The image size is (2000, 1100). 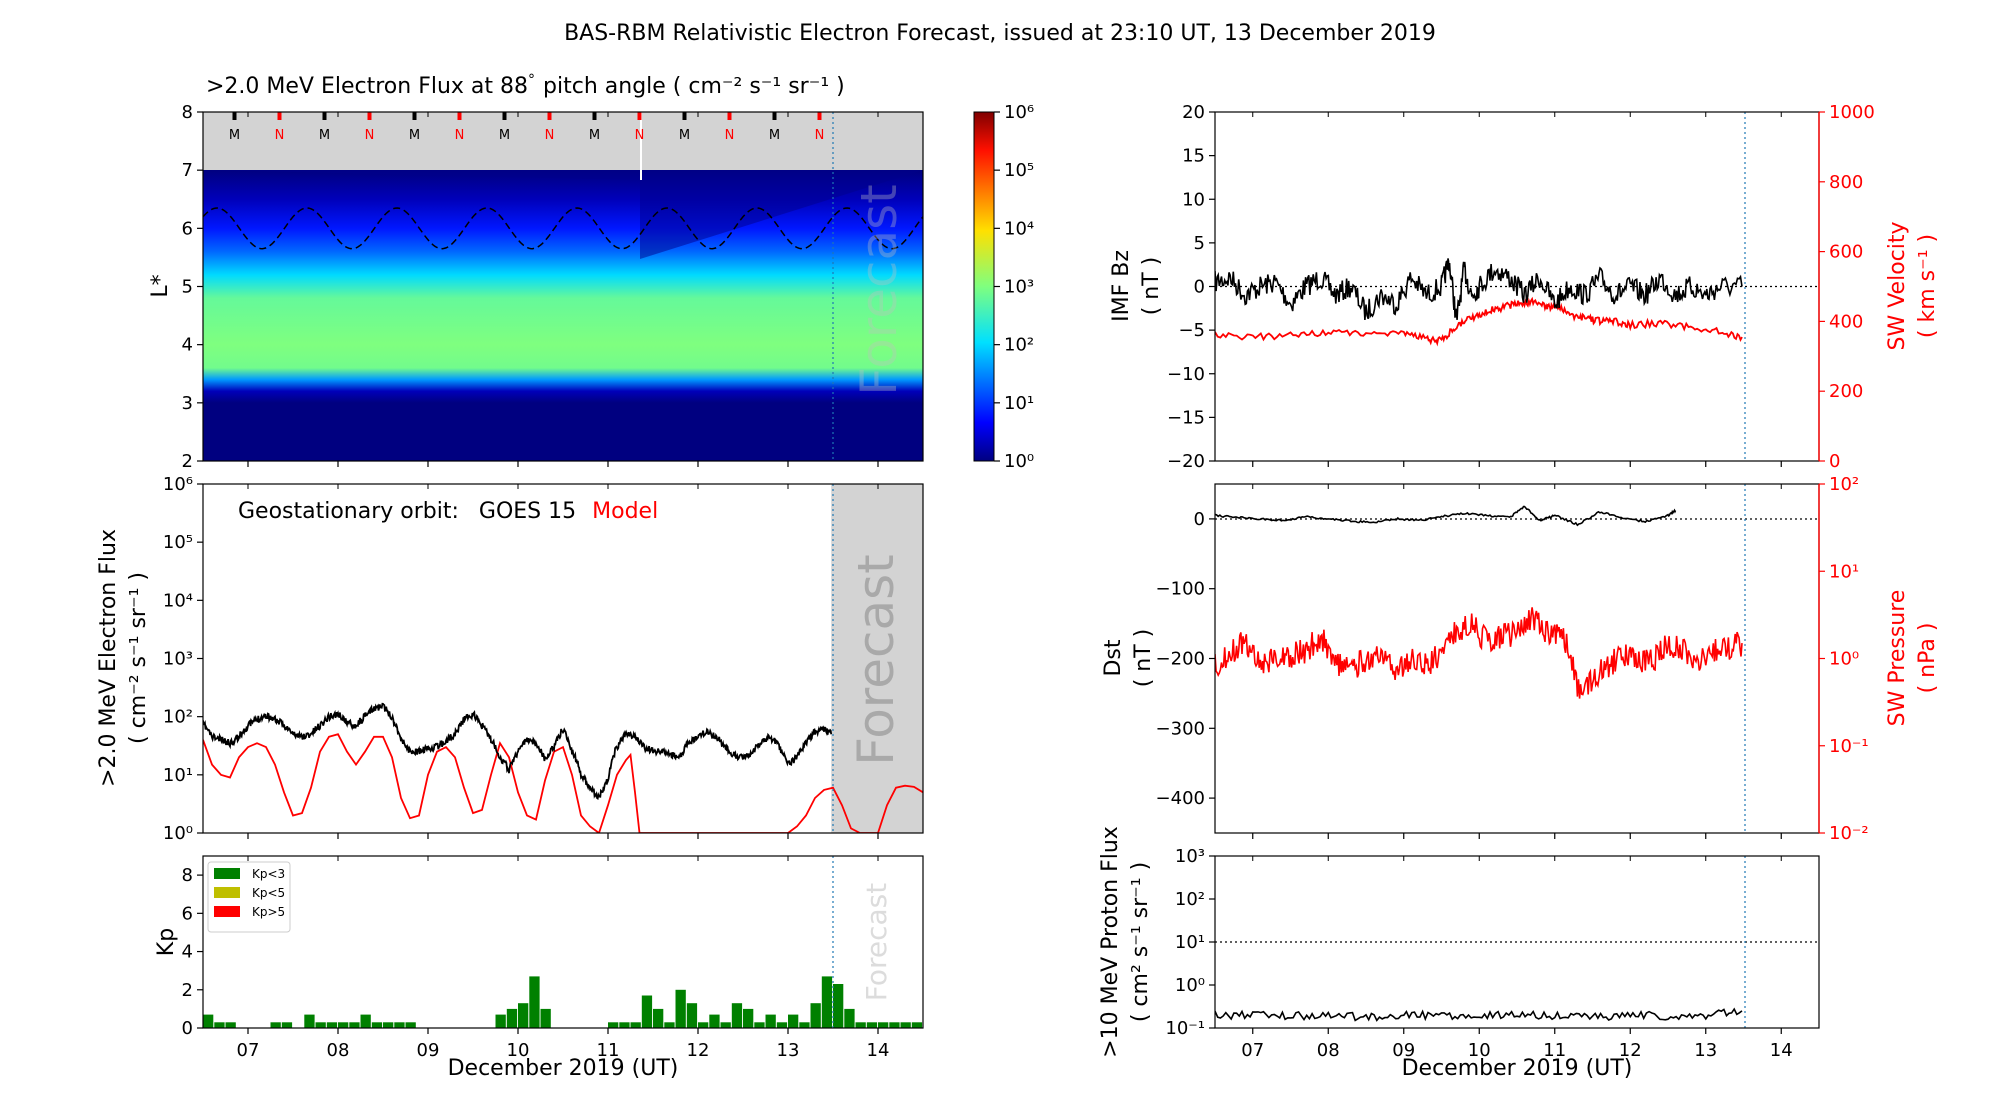 What do you see at coordinates (1846, 182) in the screenshot?
I see `imf-right-y-tick-label: 800` at bounding box center [1846, 182].